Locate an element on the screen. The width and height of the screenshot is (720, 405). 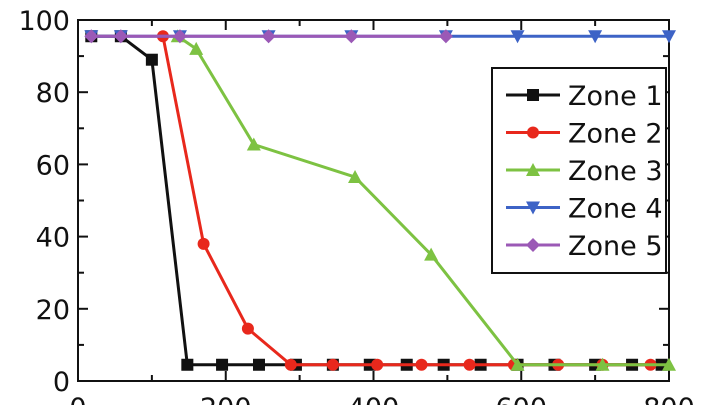
y-tick-label: 0 is located at coordinates (61, 382).